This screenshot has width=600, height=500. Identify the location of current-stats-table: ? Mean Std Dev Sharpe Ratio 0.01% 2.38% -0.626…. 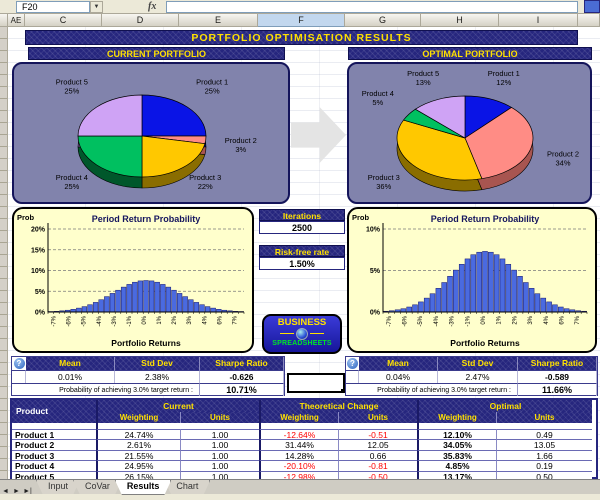
(148, 376).